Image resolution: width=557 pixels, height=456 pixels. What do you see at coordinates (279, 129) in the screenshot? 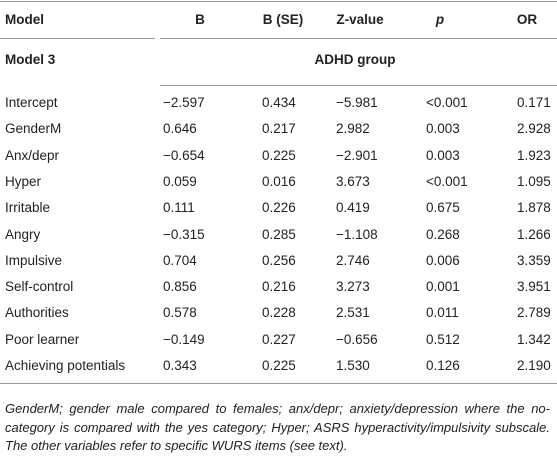
I see `cell: 0.217` at bounding box center [279, 129].